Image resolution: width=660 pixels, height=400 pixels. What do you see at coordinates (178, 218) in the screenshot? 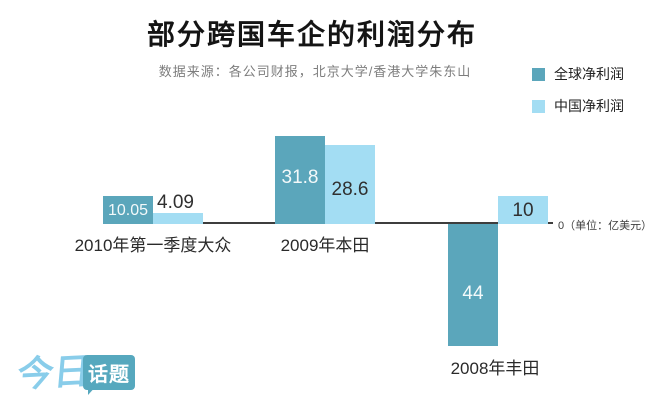
I see `bar-vw-china-profit` at bounding box center [178, 218].